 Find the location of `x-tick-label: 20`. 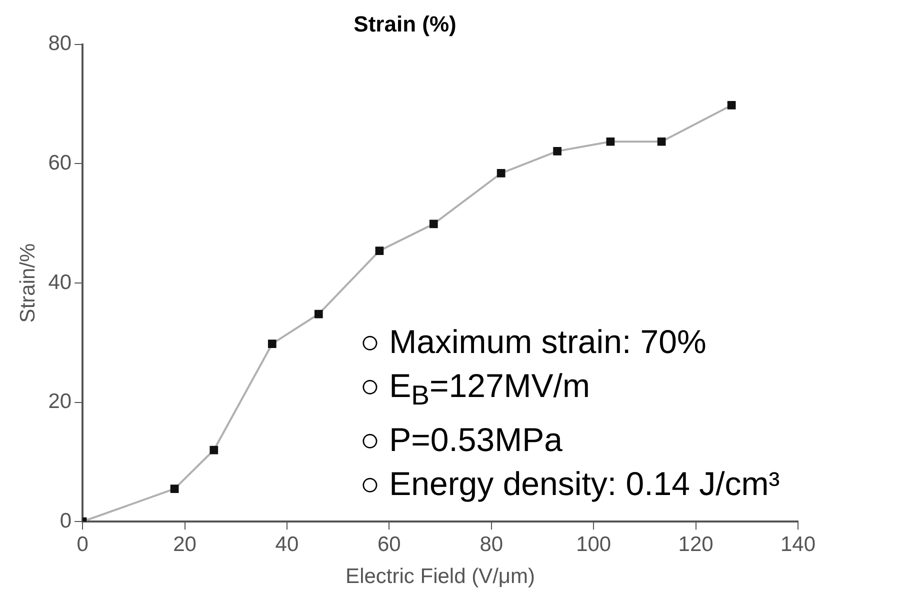

x-tick-label: 20 is located at coordinates (184, 544).